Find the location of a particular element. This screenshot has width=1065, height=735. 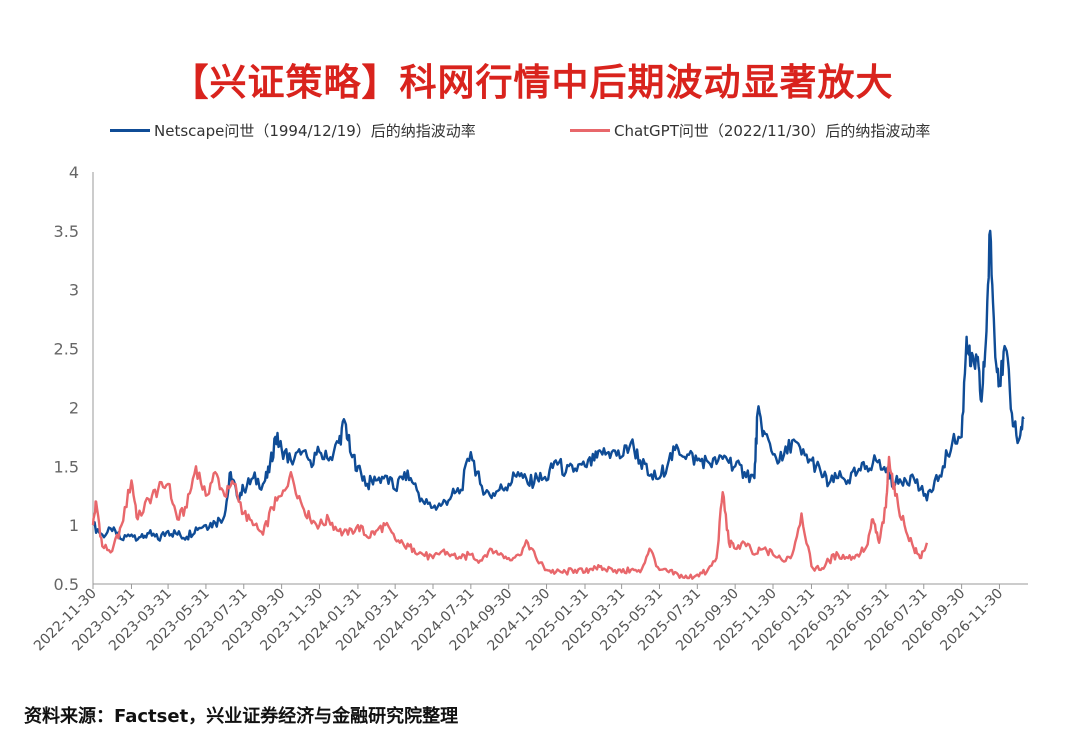

y-tick-label: 3.5 is located at coordinates (66, 231).